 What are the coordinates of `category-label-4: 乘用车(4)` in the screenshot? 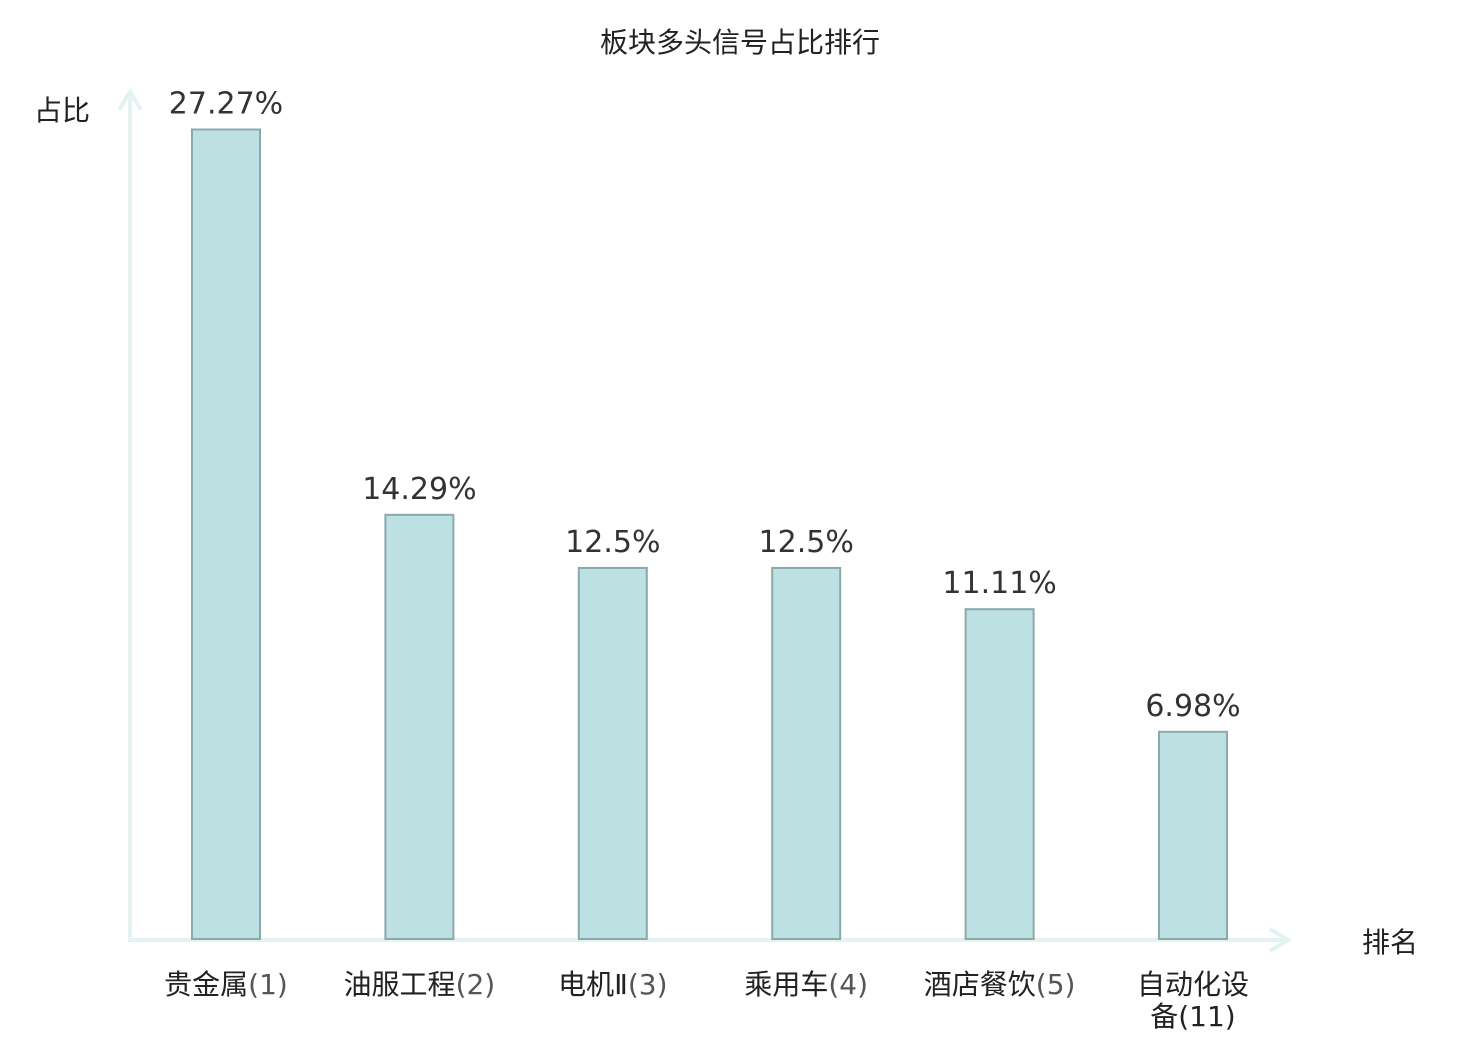 It's located at (806, 984).